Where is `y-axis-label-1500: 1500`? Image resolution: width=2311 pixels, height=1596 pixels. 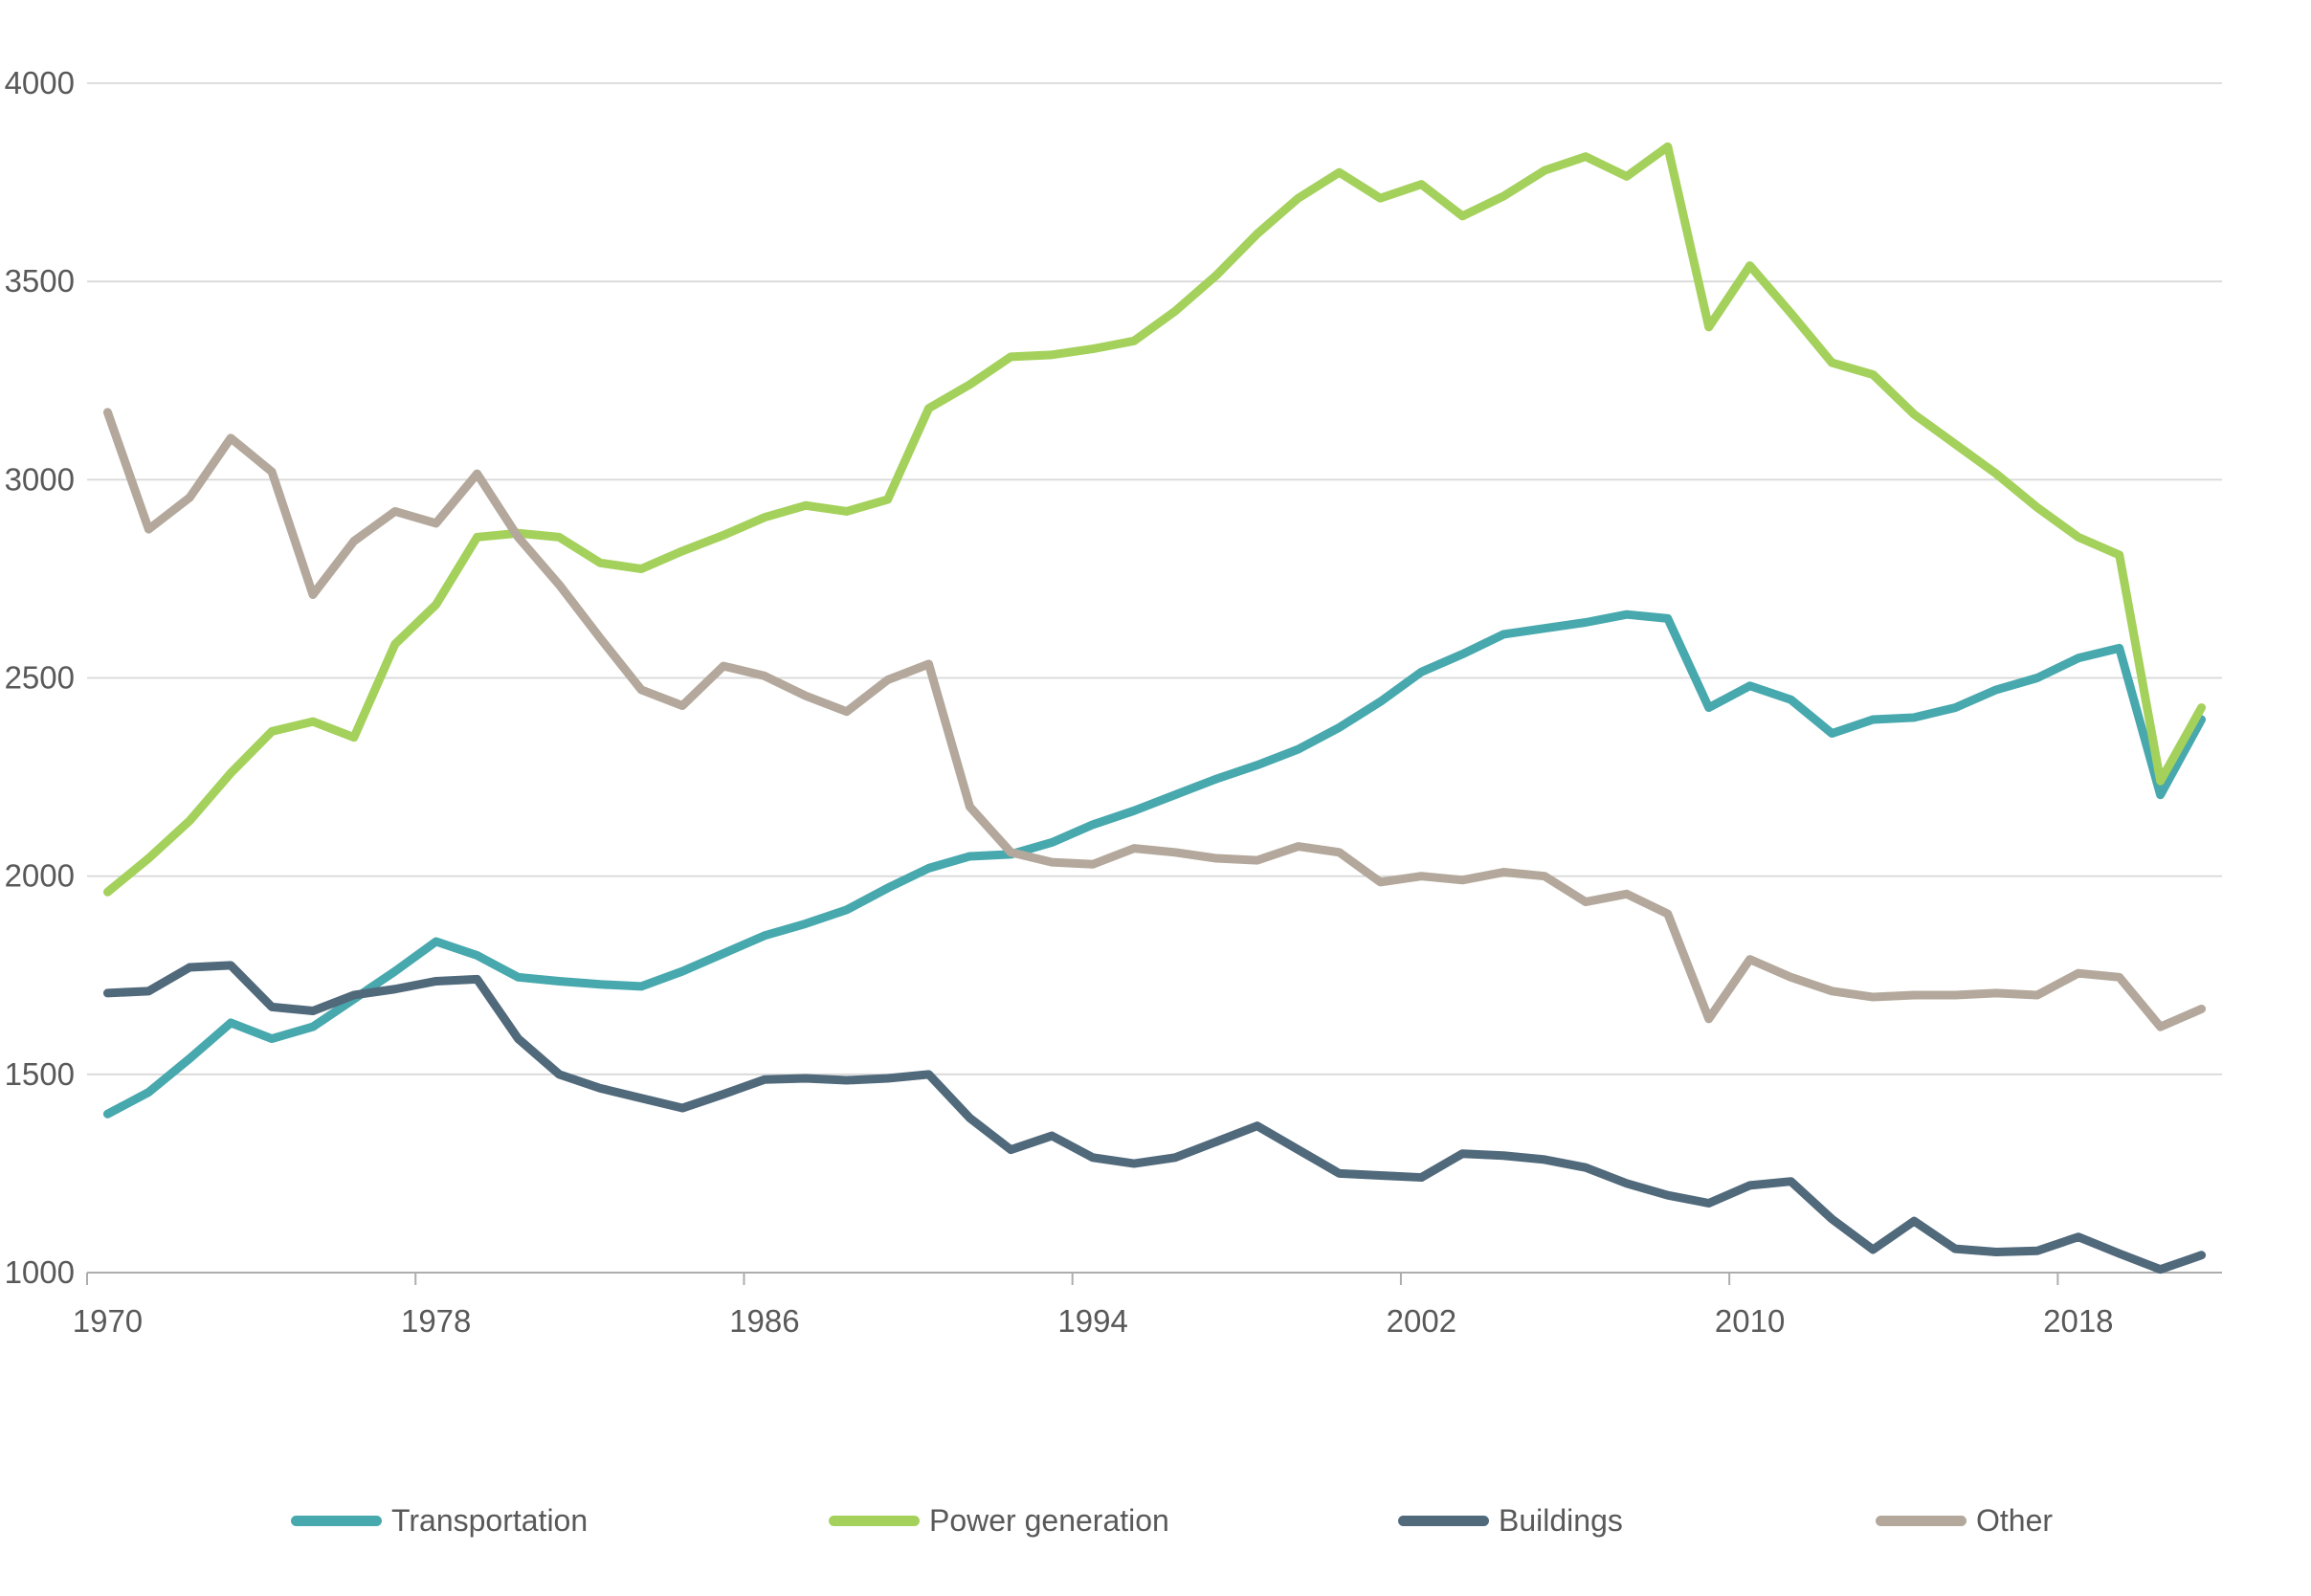 y-axis-label-1500: 1500 is located at coordinates (40, 1074).